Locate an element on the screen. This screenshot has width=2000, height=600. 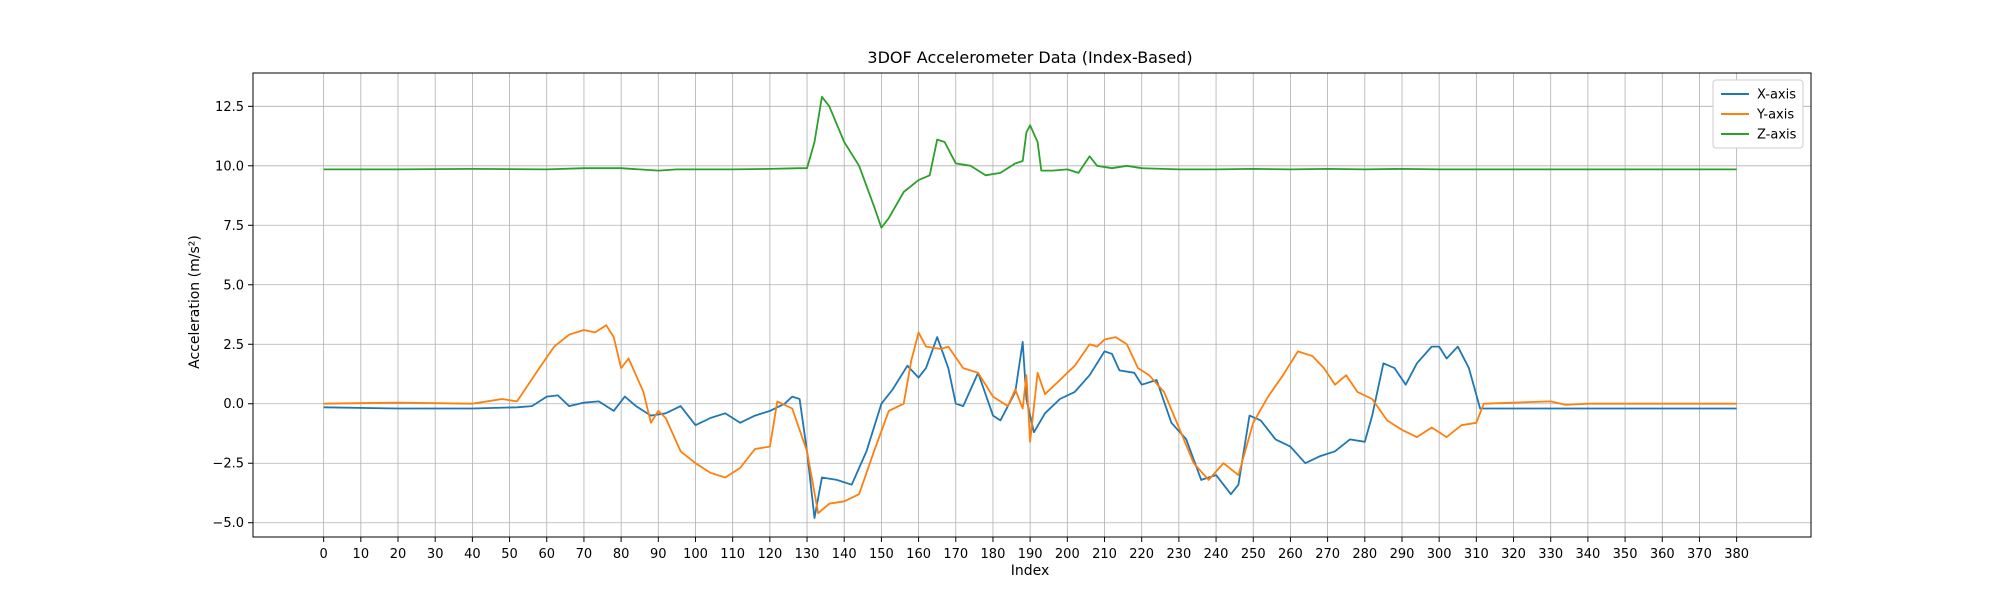
x-tick-label: 340 is located at coordinates (1587, 554).